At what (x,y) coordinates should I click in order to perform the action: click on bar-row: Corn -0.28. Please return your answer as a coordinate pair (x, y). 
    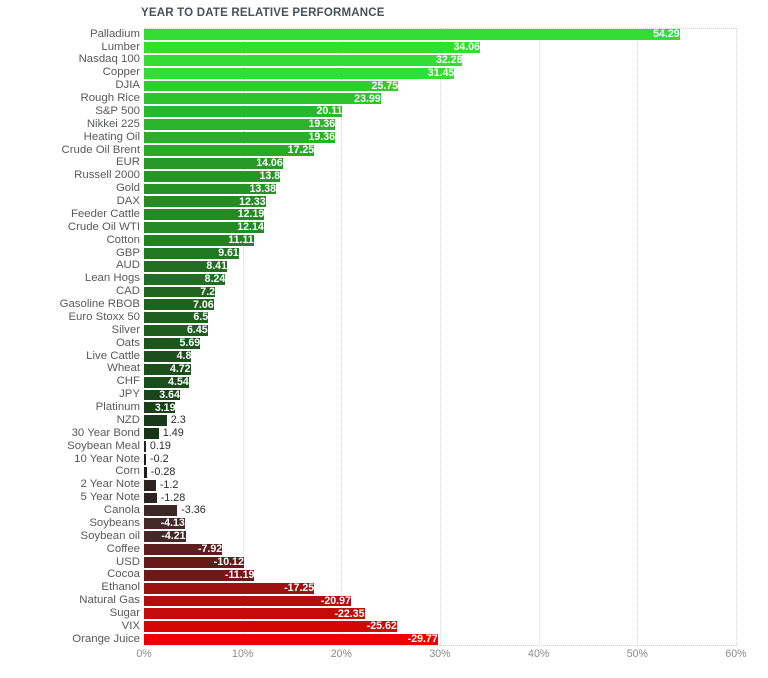
    Looking at the image, I should click on (425, 472).